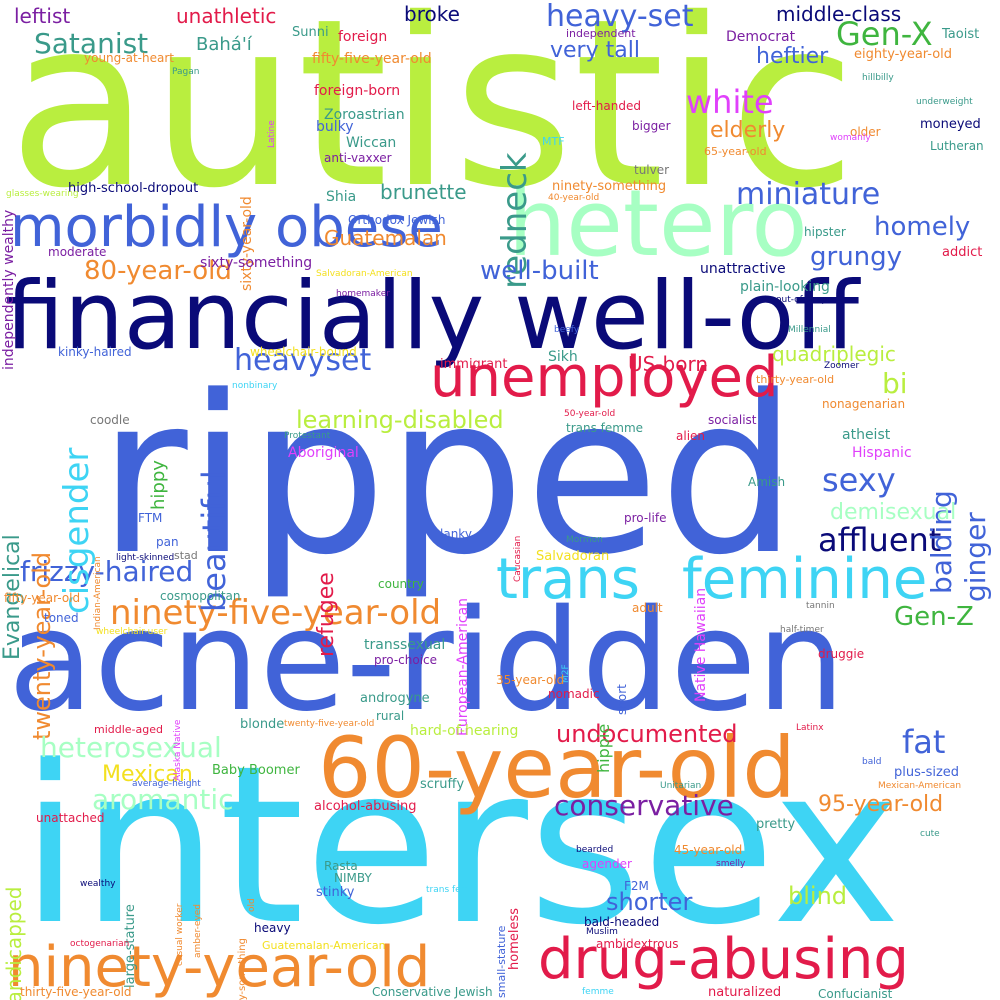 This screenshot has height=1000, width=1000. I want to click on word: Hispanic, so click(882, 453).